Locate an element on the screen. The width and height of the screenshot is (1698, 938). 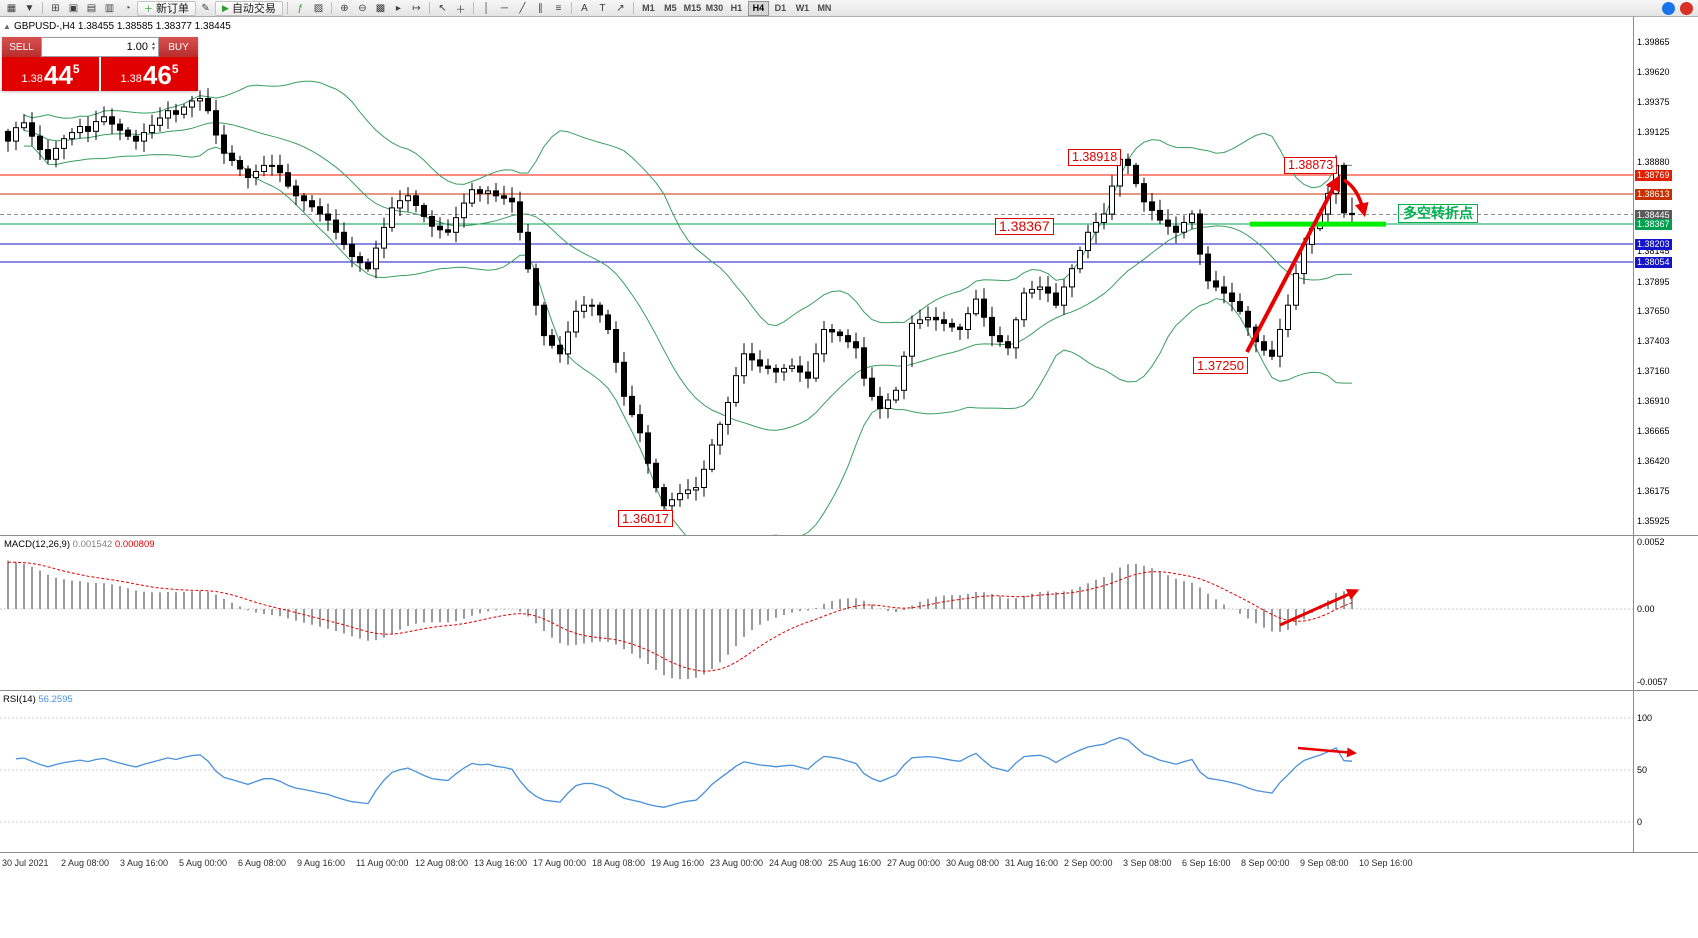
zoom-in-icon: ⊕ is located at coordinates (344, 8).